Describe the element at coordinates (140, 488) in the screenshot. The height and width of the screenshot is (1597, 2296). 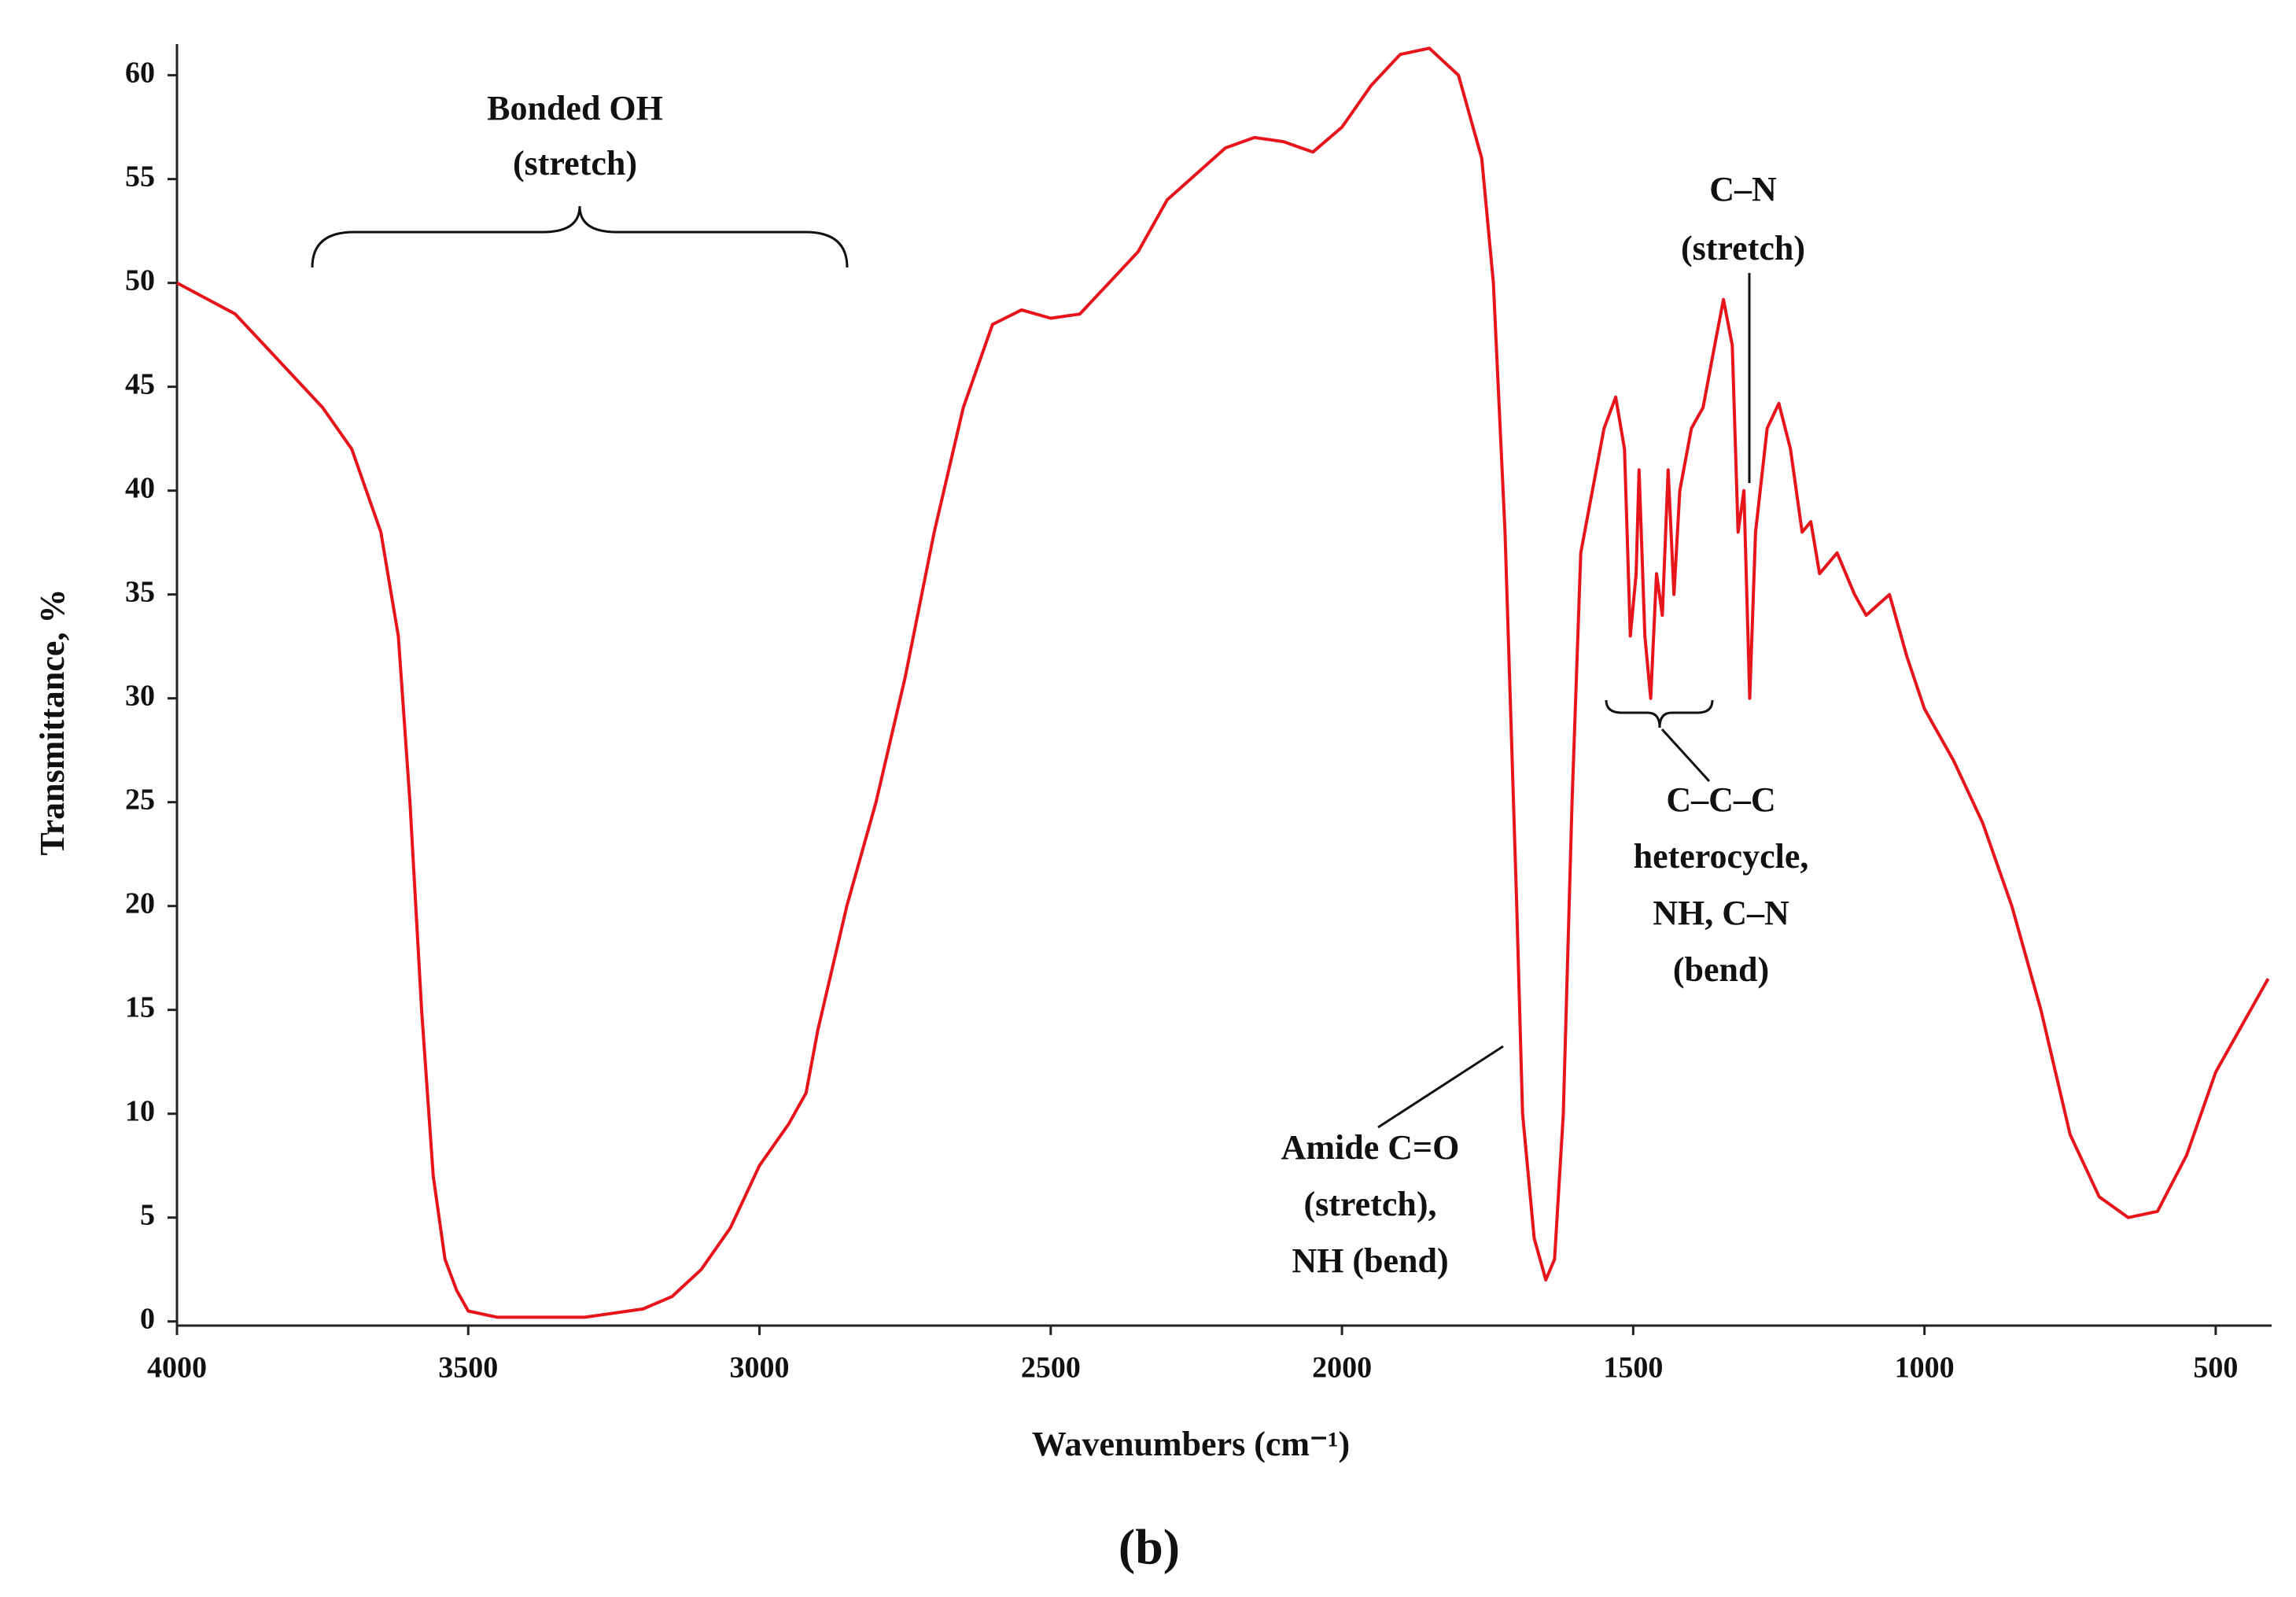
I see `y-tick-label: 40` at that location.